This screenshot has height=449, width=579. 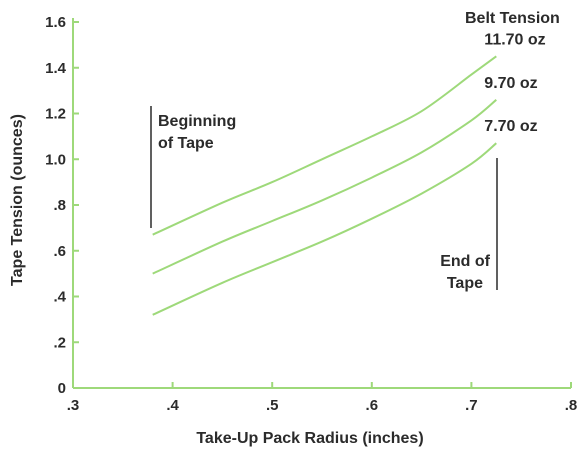 I want to click on x-axis-title: Take-Up Pack Radius (inches), so click(x=309, y=438).